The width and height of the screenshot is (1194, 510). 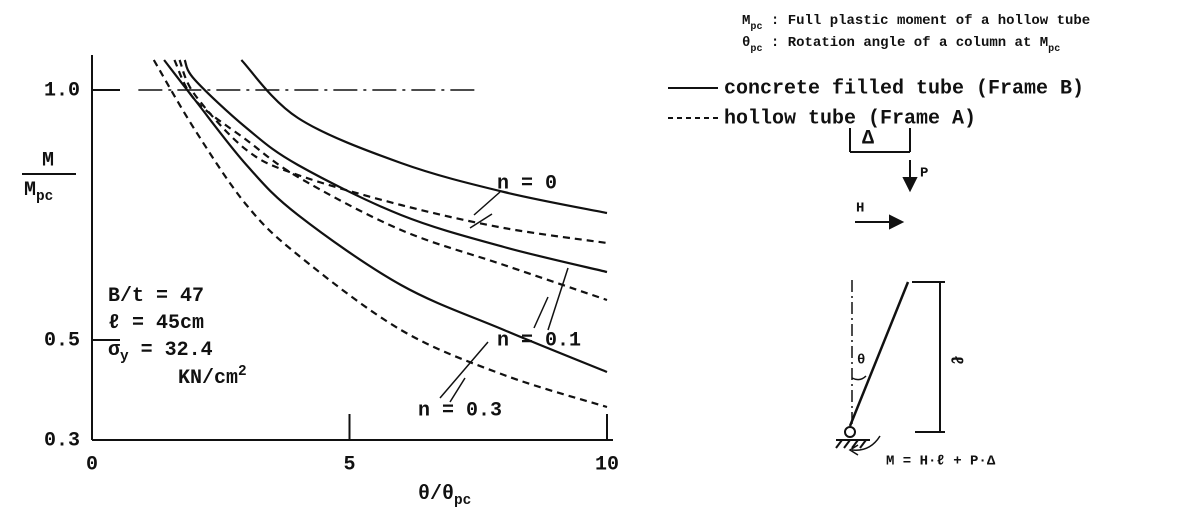 What do you see at coordinates (860, 209) in the screenshot?
I see `load-h-label: H` at bounding box center [860, 209].